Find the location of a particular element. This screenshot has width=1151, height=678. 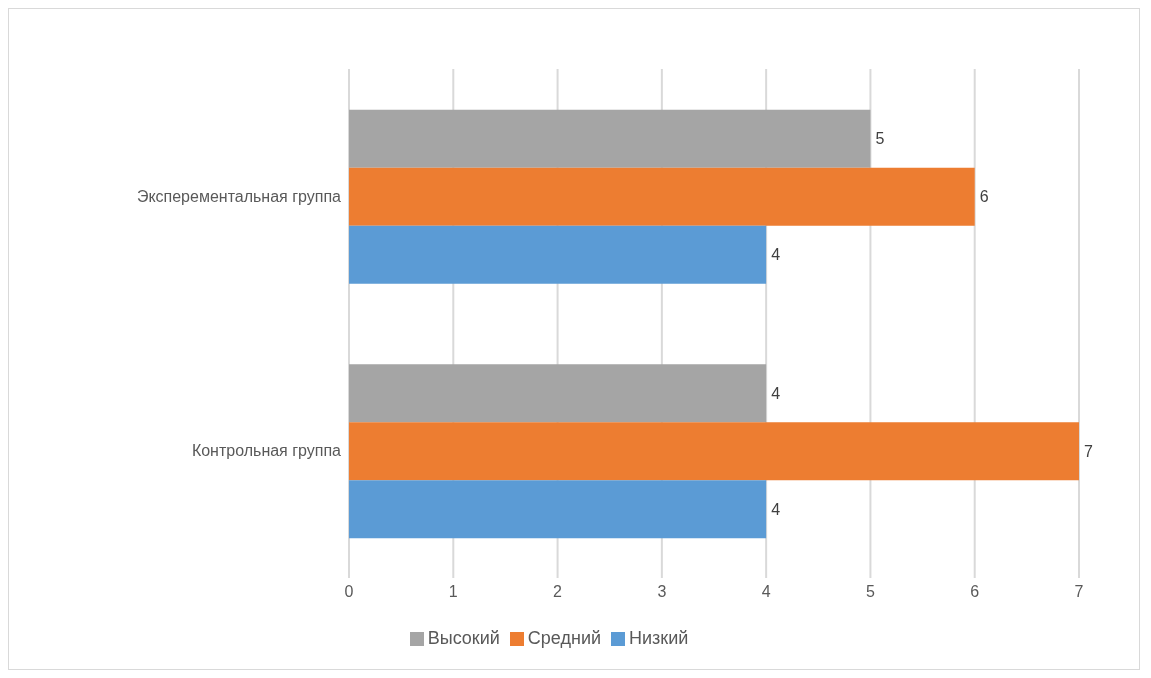

x-tick-label: 4 is located at coordinates (766, 592).